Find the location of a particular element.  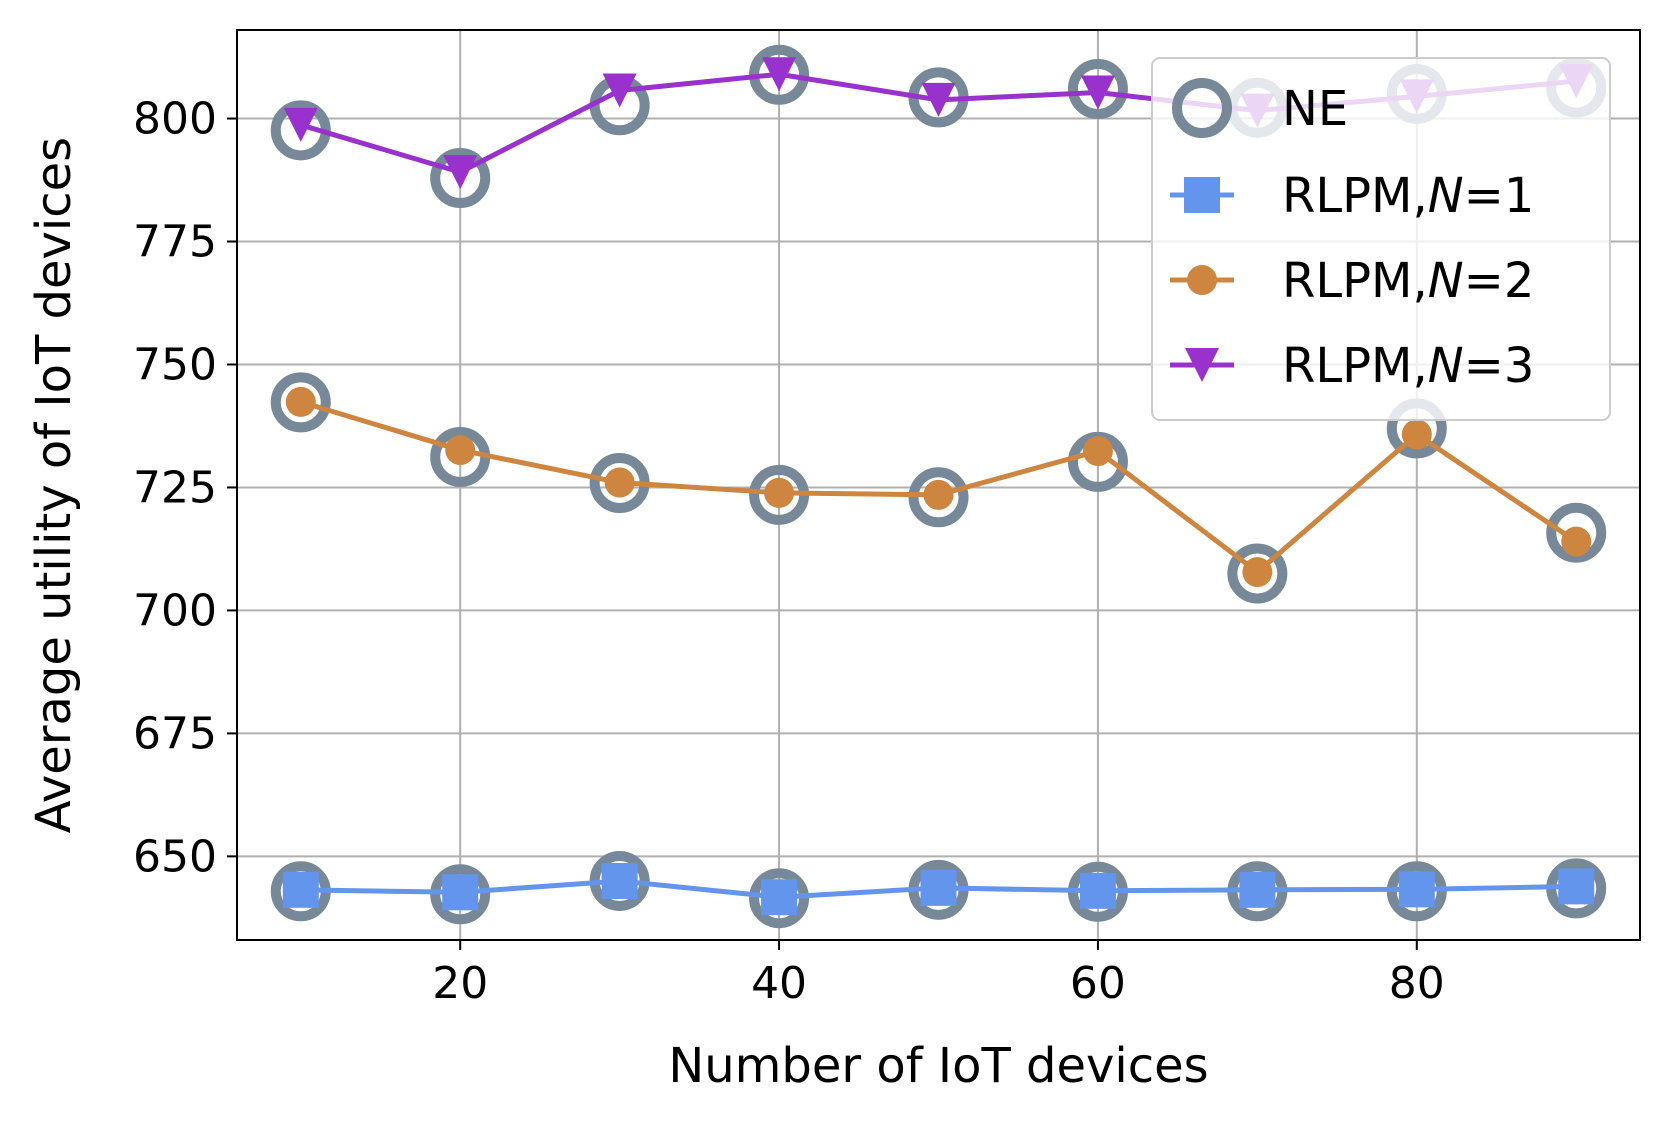

y-tick-label: 725 is located at coordinates (175, 487).